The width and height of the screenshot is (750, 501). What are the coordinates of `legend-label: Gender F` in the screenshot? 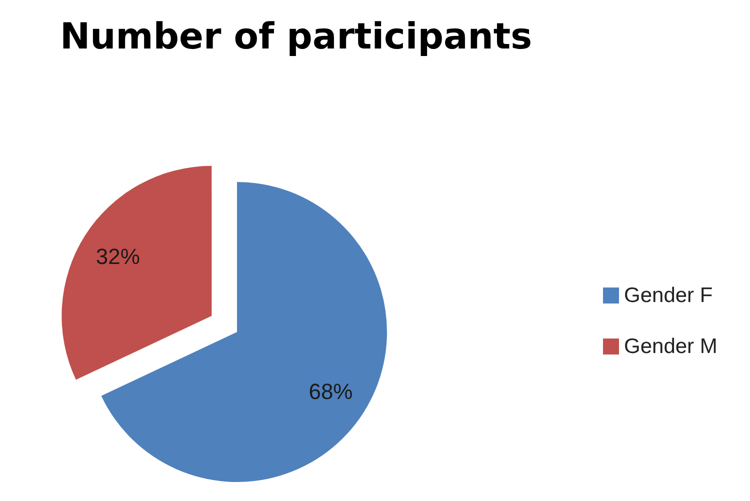 It's located at (668, 295).